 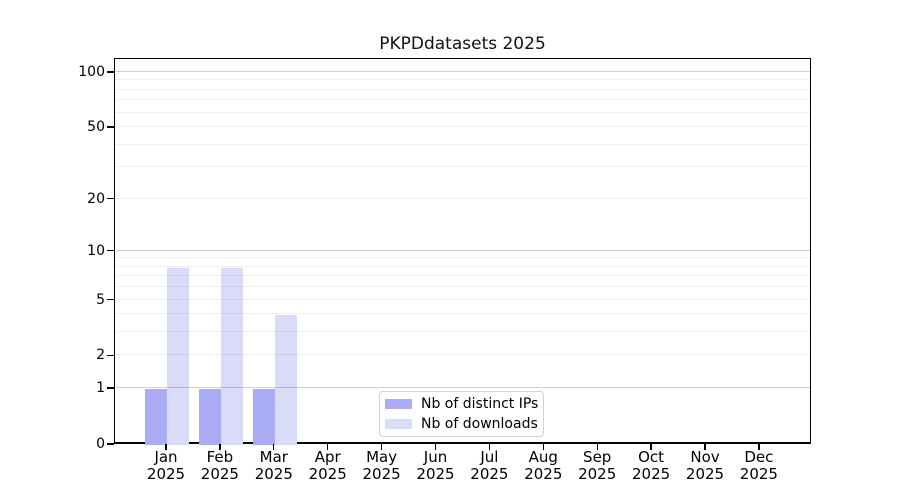 I want to click on x-tick-month-sep: Sep, so click(x=597, y=457).